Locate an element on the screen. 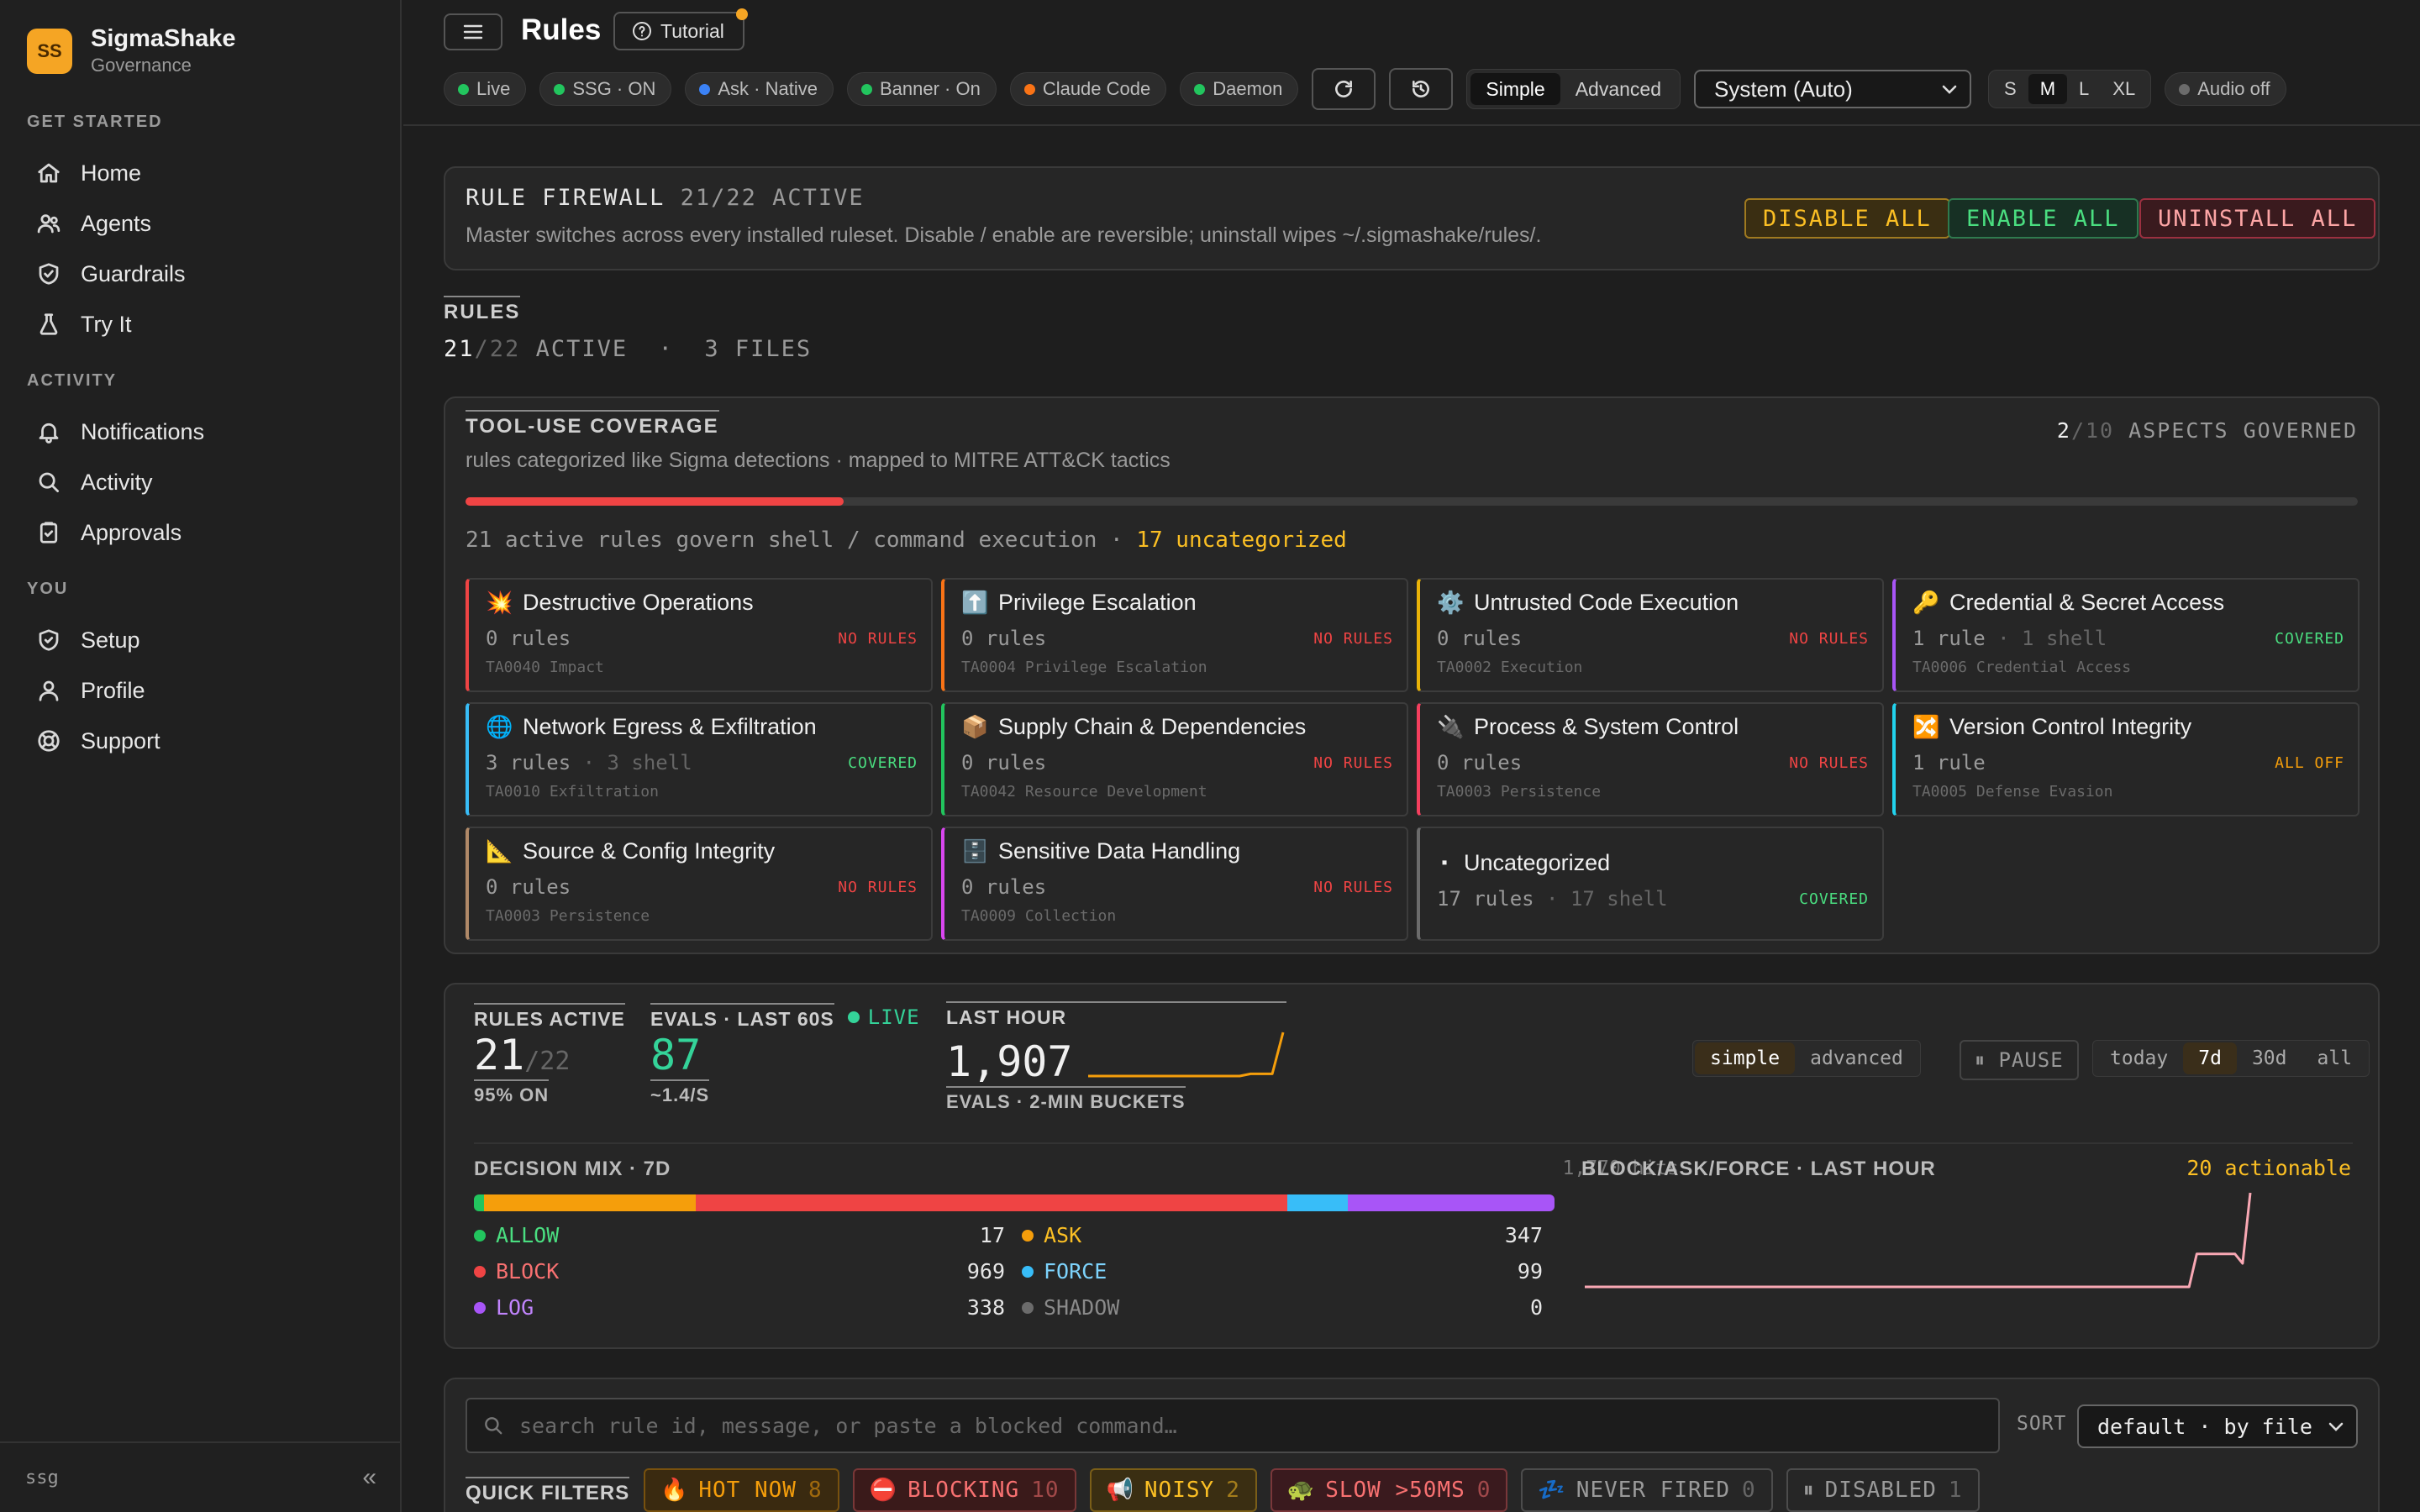 The image size is (2420, 1512). nav-section-label: ACTIVITY is located at coordinates (73, 380).